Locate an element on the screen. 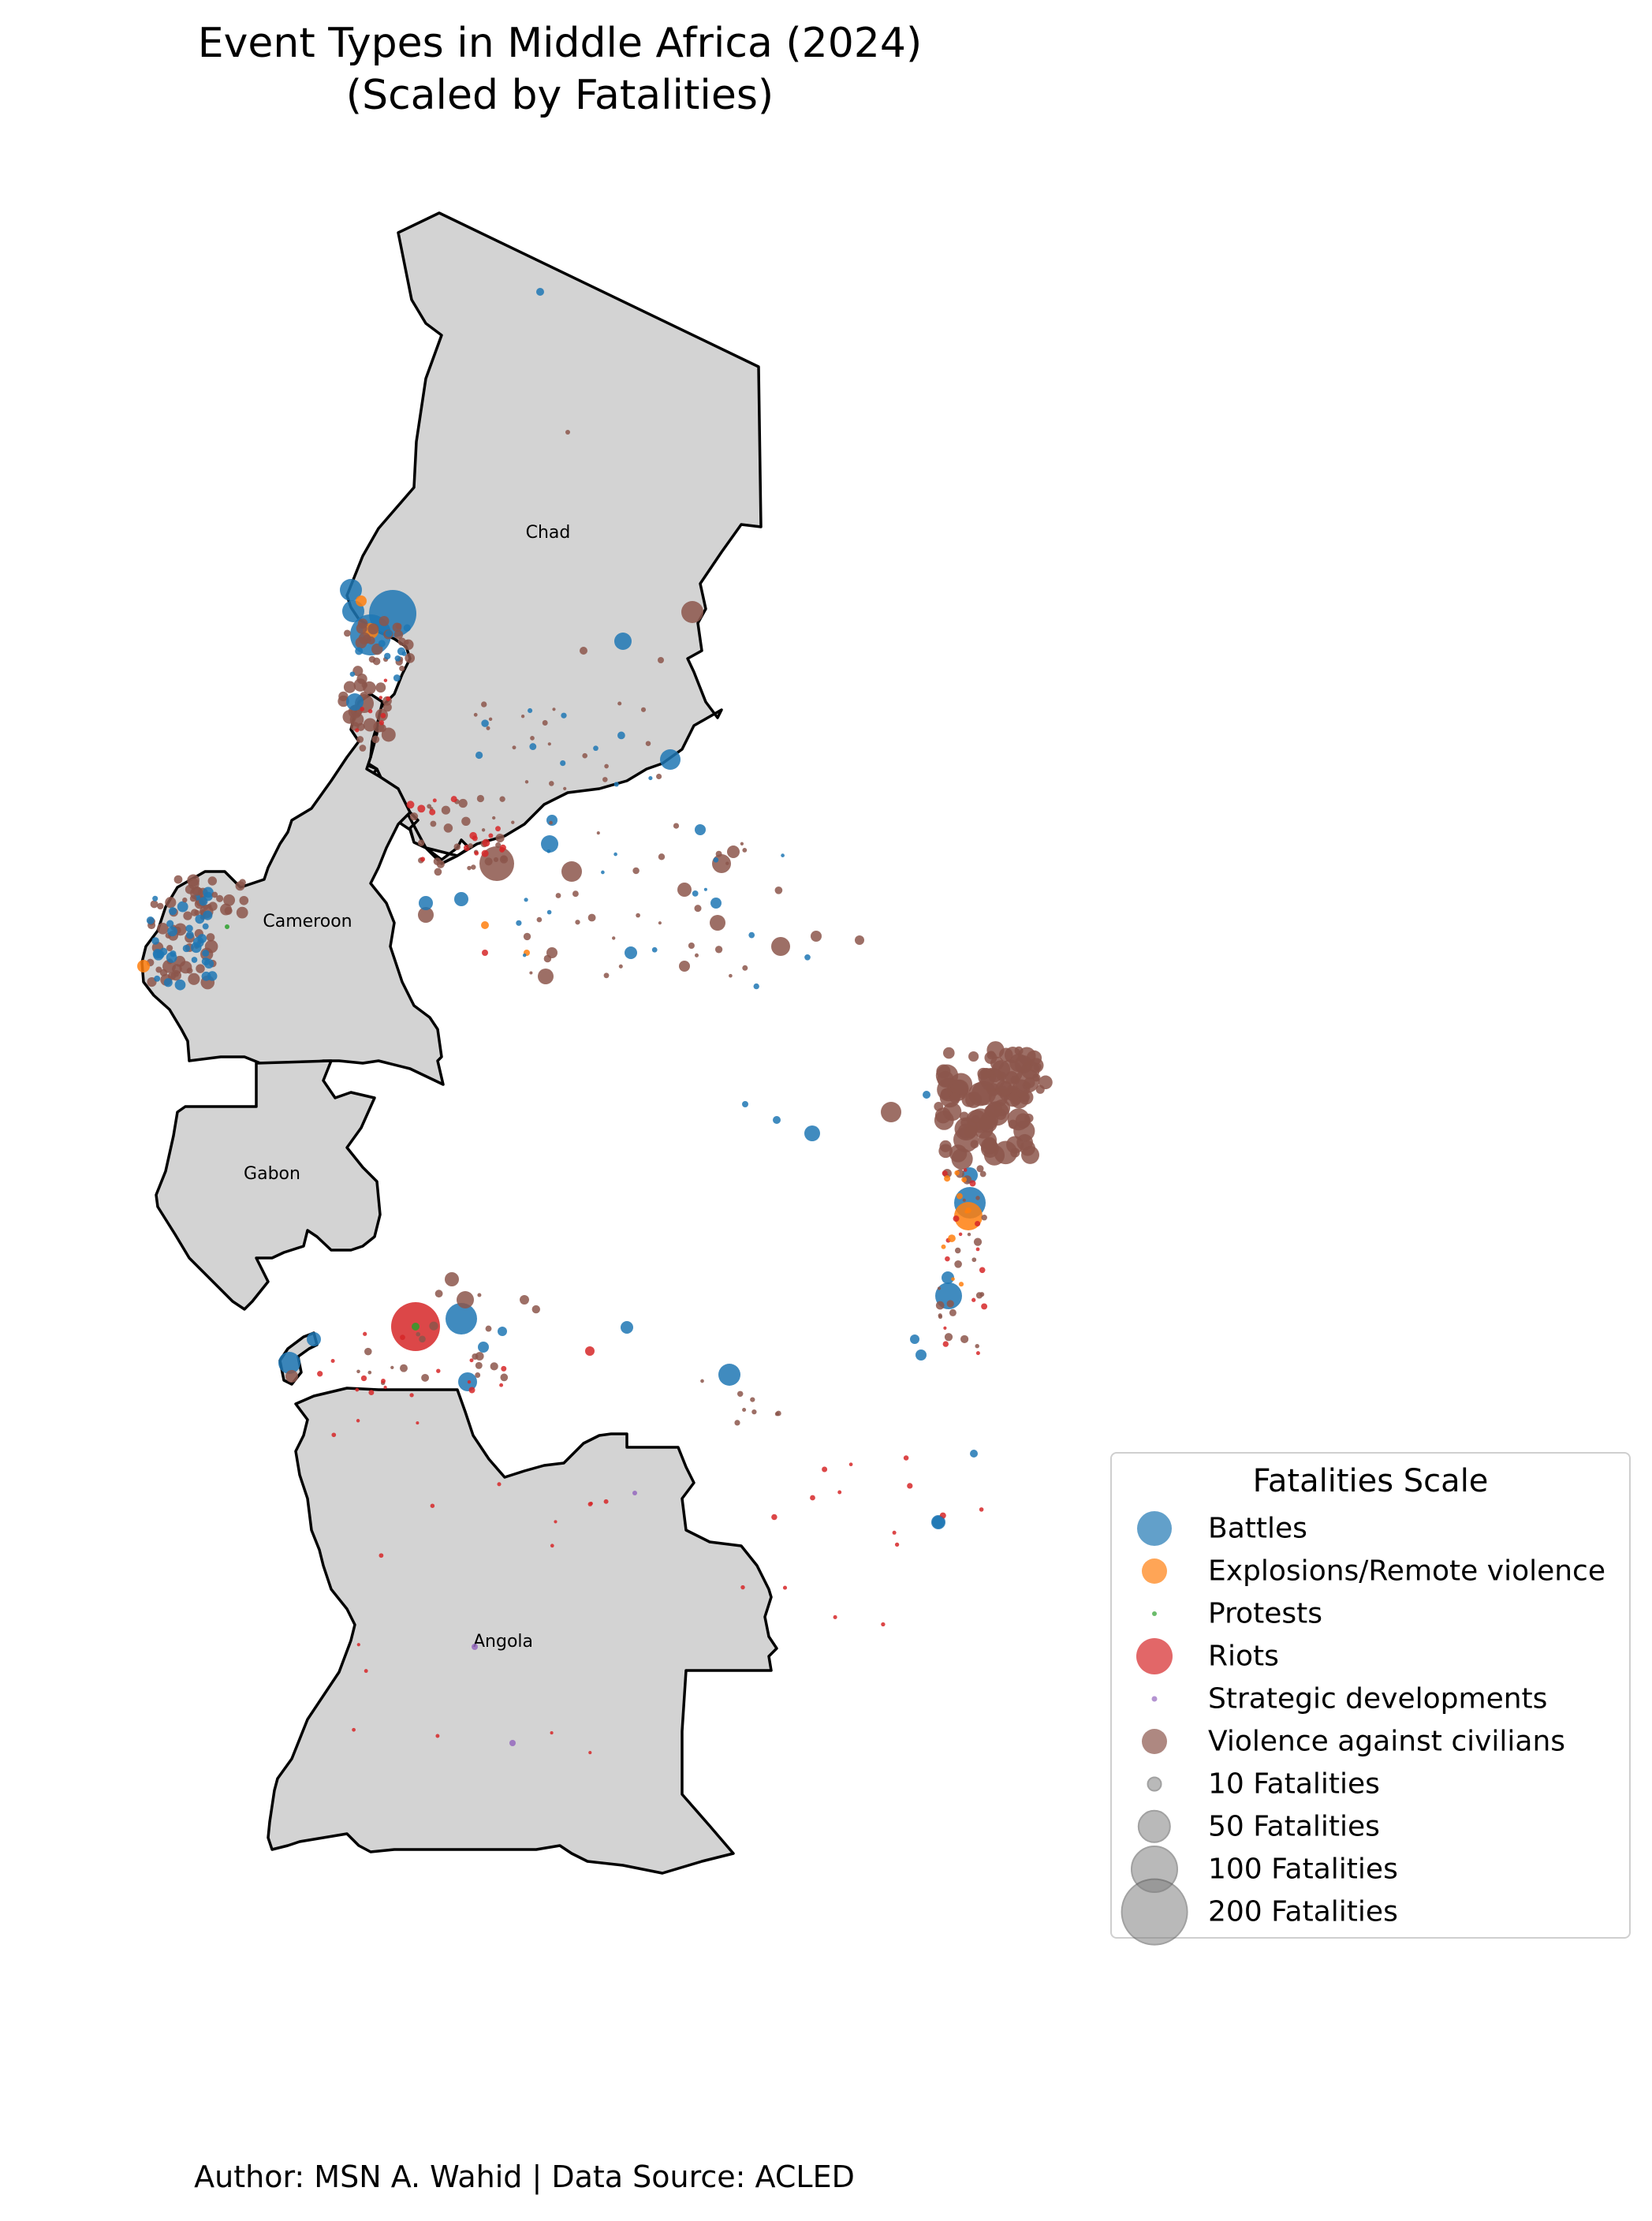 The height and width of the screenshot is (2221, 1652). legend-item-riots: Riots is located at coordinates (1370, 1657).